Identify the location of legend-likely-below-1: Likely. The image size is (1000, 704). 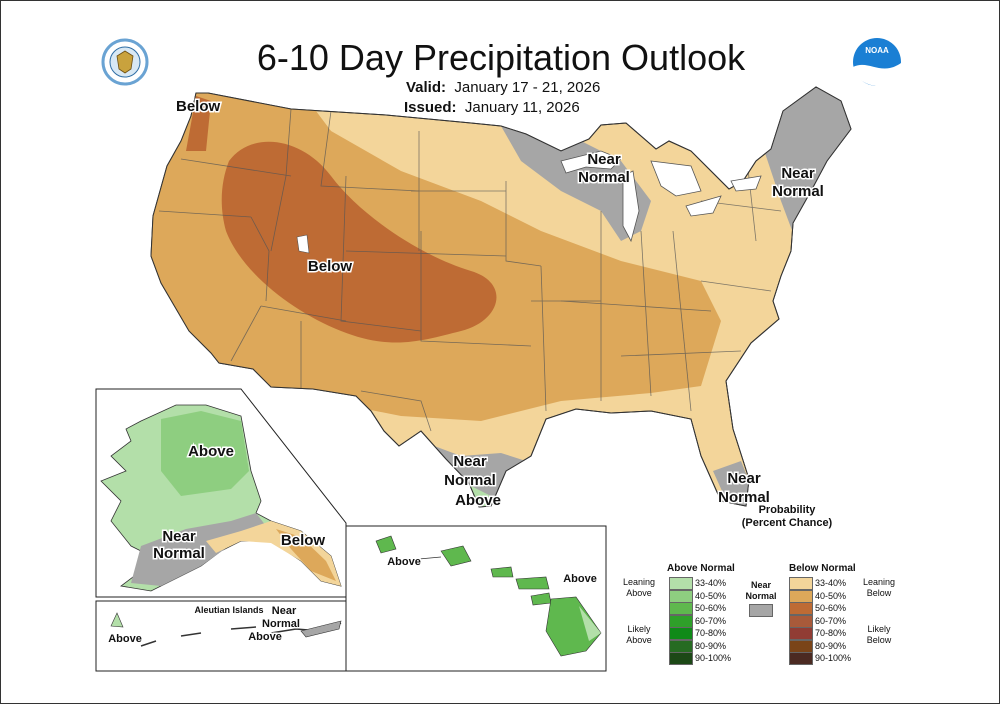
(879, 629).